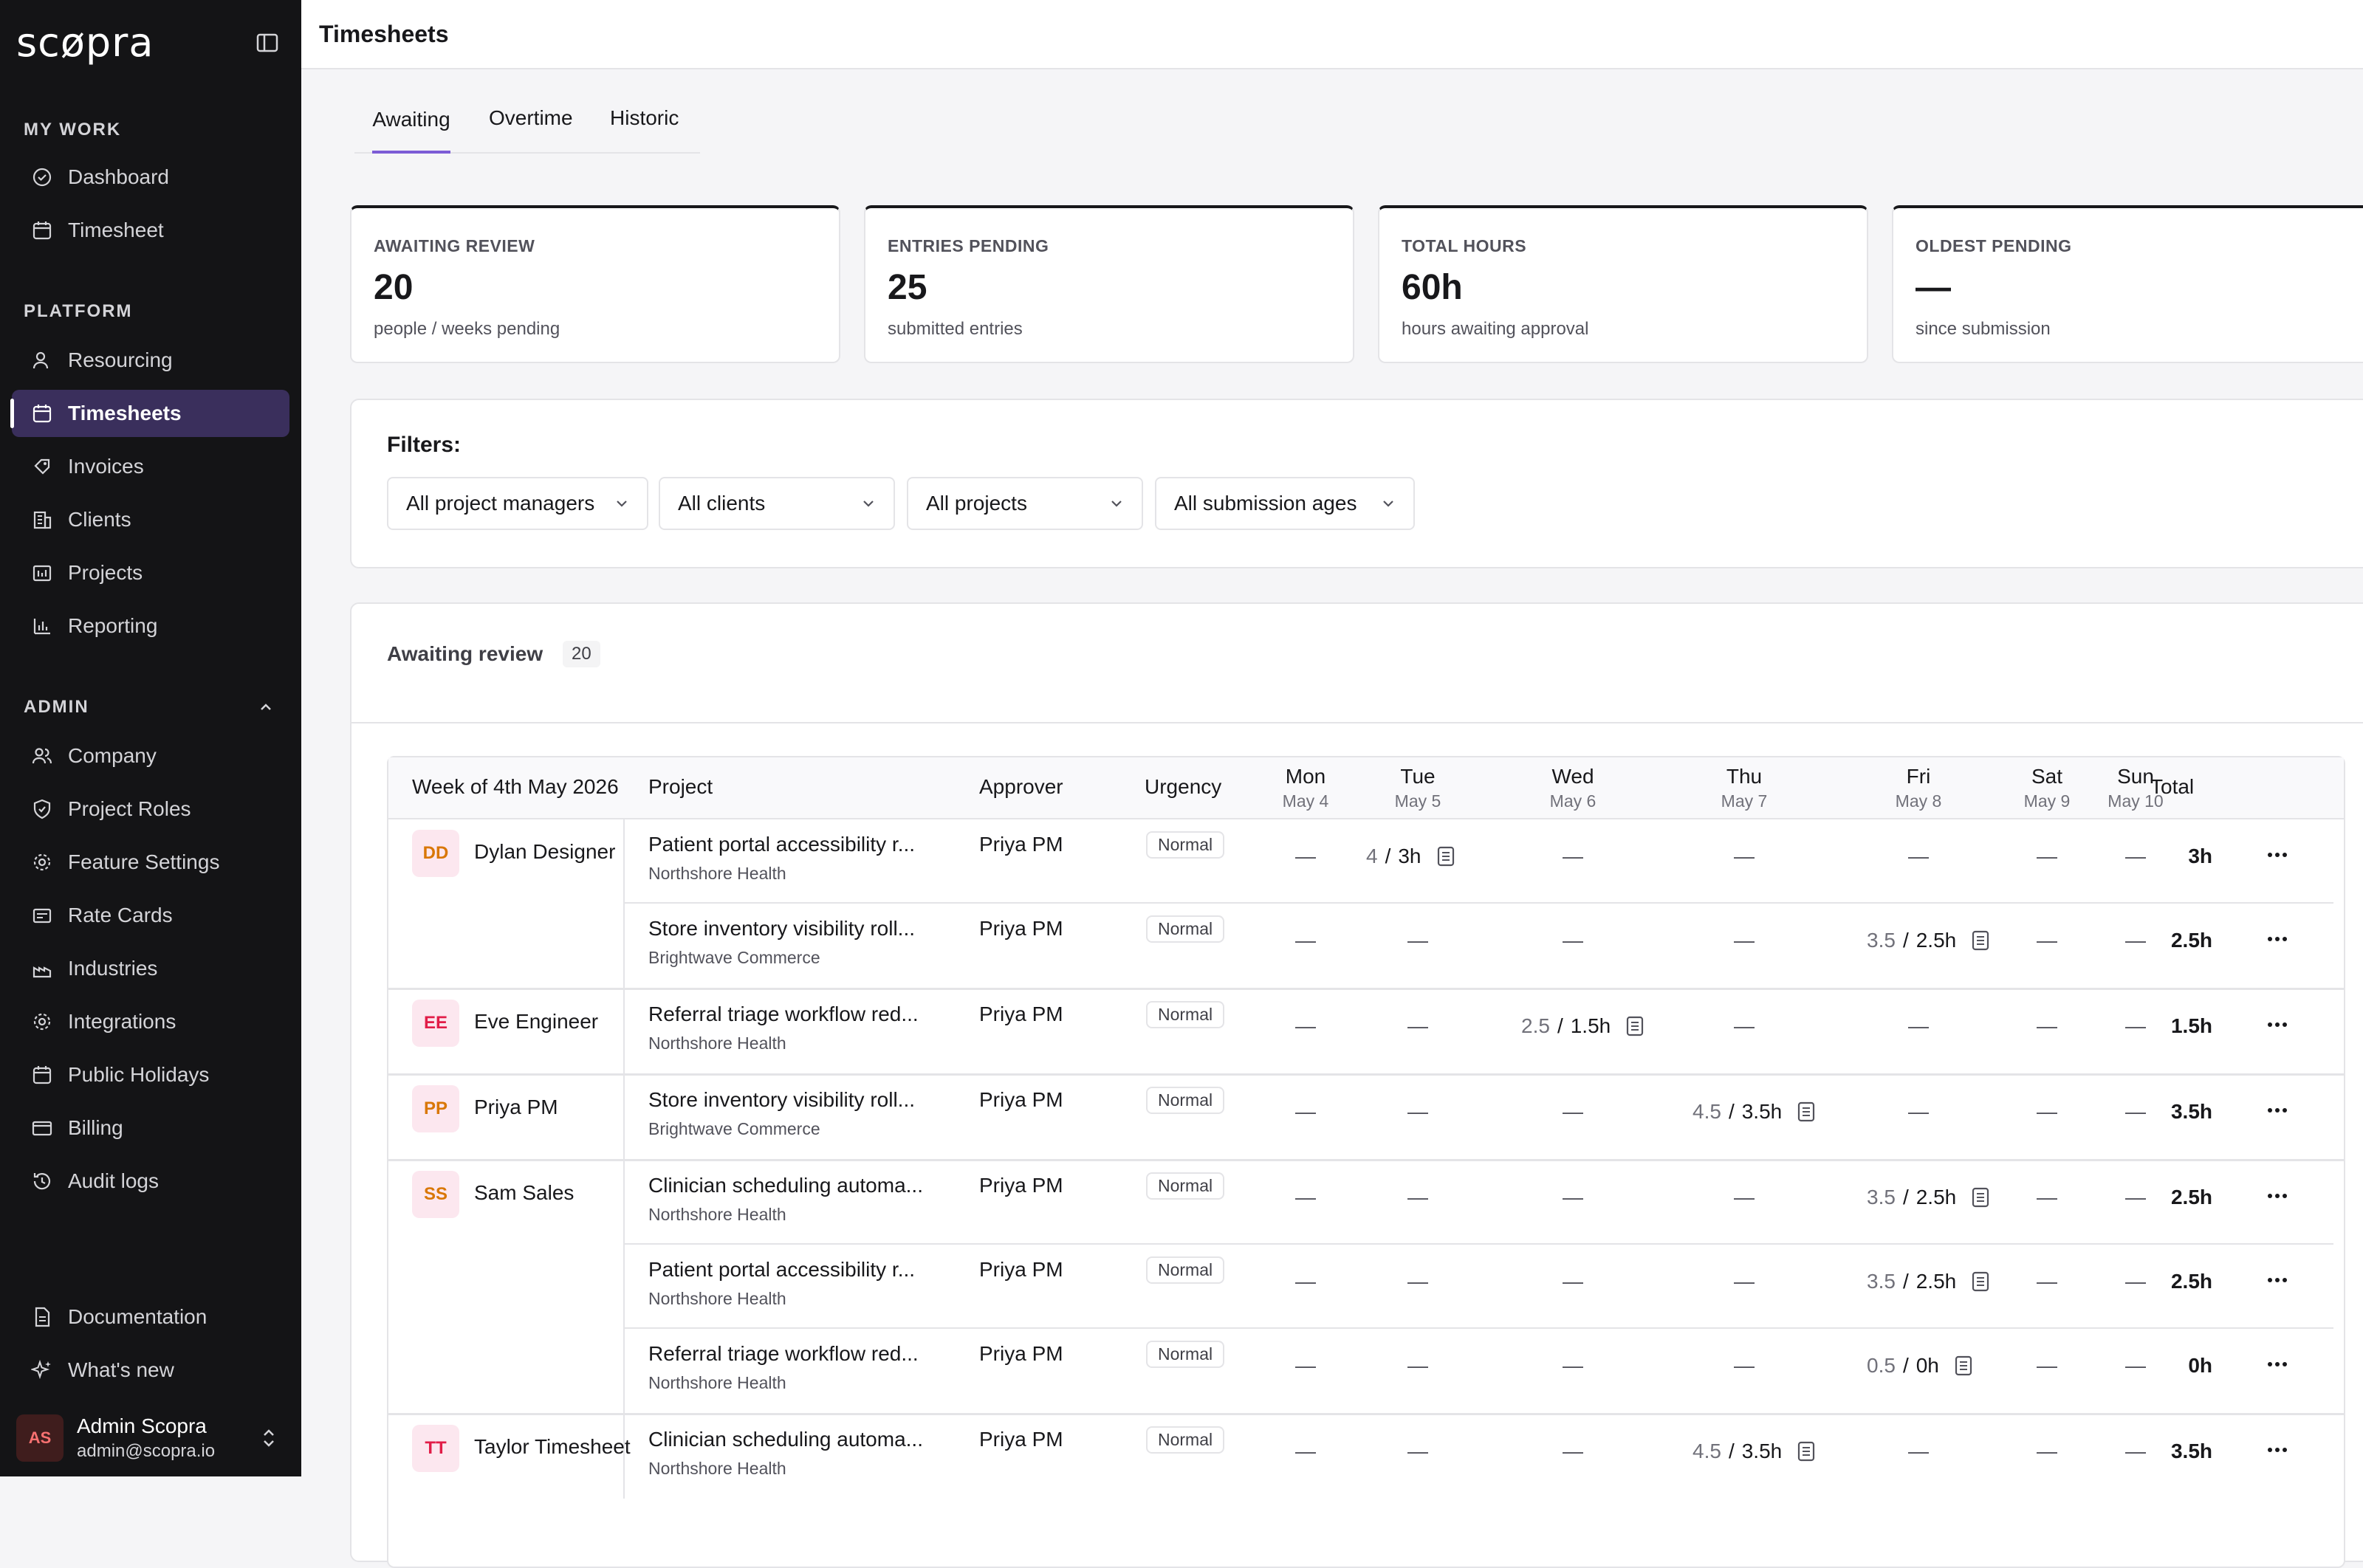 The height and width of the screenshot is (1568, 2363). I want to click on stat-card-total-hours: TOTAL HOURS 60h hours awaiting approval, so click(1623, 284).